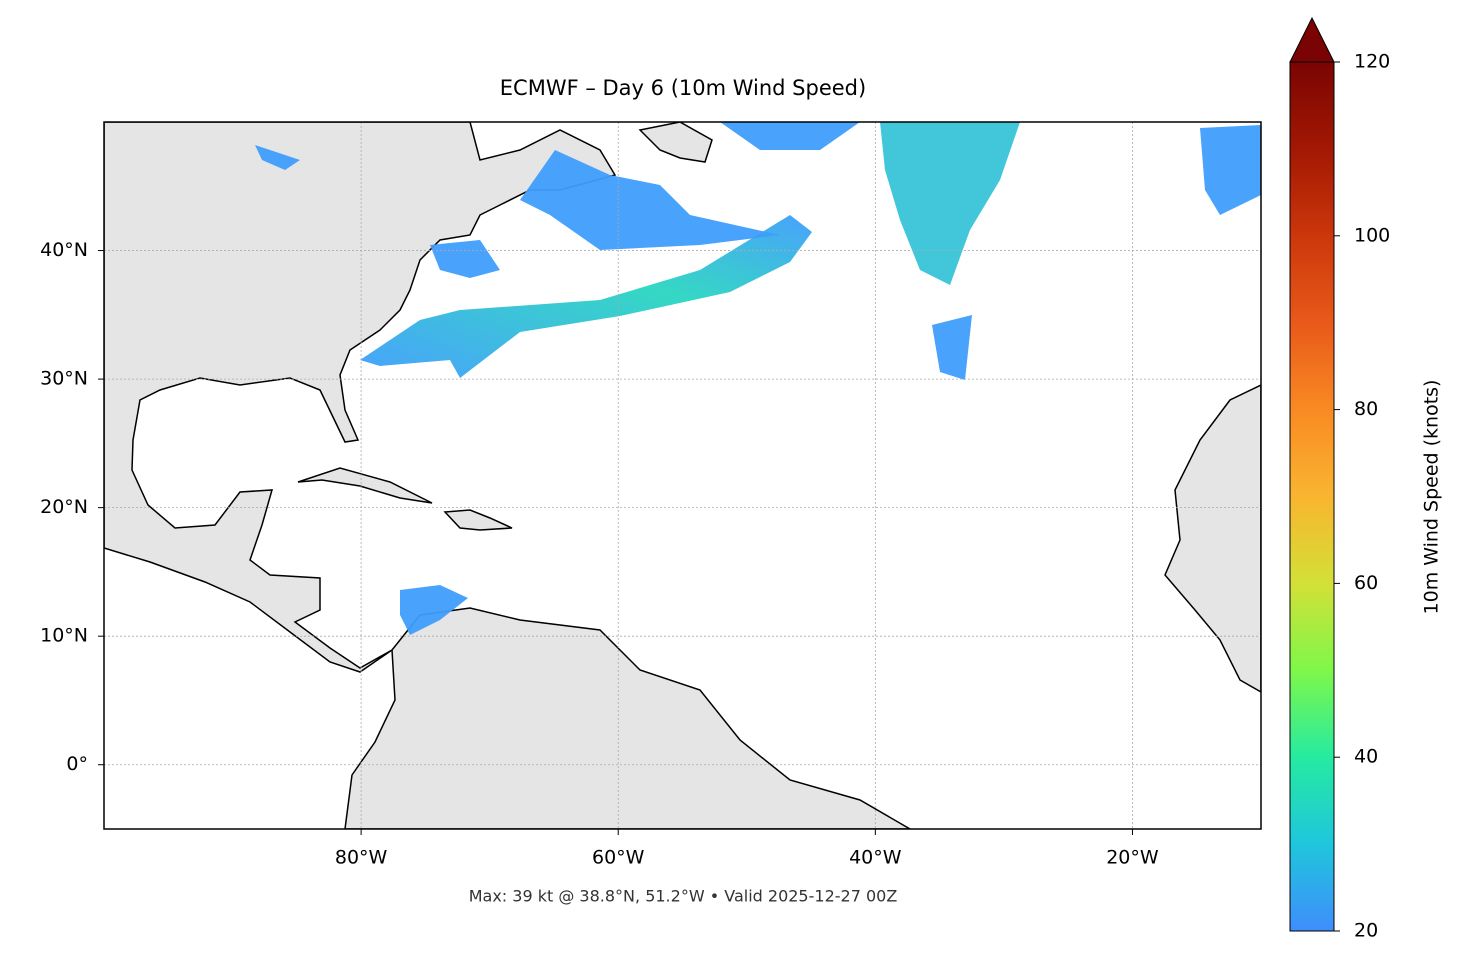  What do you see at coordinates (1432, 497) in the screenshot?
I see `colorbar-label: 10m Wind Speed (knots)` at bounding box center [1432, 497].